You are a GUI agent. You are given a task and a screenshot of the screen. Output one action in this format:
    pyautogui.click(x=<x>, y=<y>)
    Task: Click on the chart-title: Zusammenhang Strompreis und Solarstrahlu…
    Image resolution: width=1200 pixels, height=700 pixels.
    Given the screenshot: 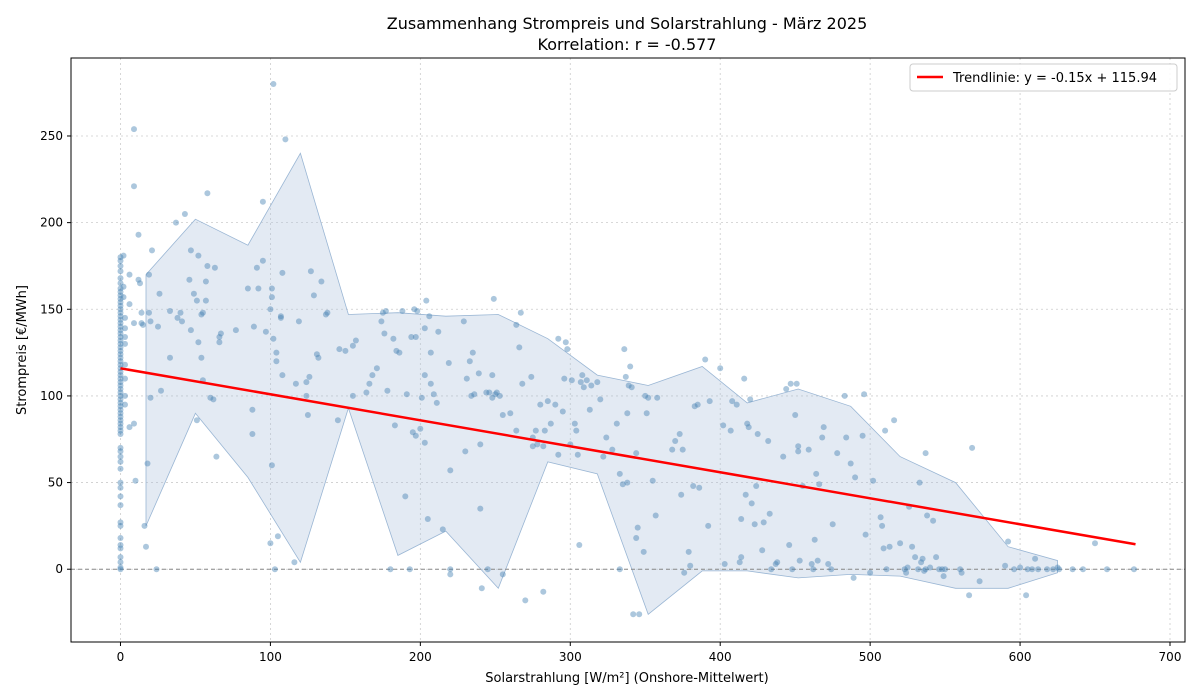 What is the action you would take?
    pyautogui.click(x=627, y=23)
    